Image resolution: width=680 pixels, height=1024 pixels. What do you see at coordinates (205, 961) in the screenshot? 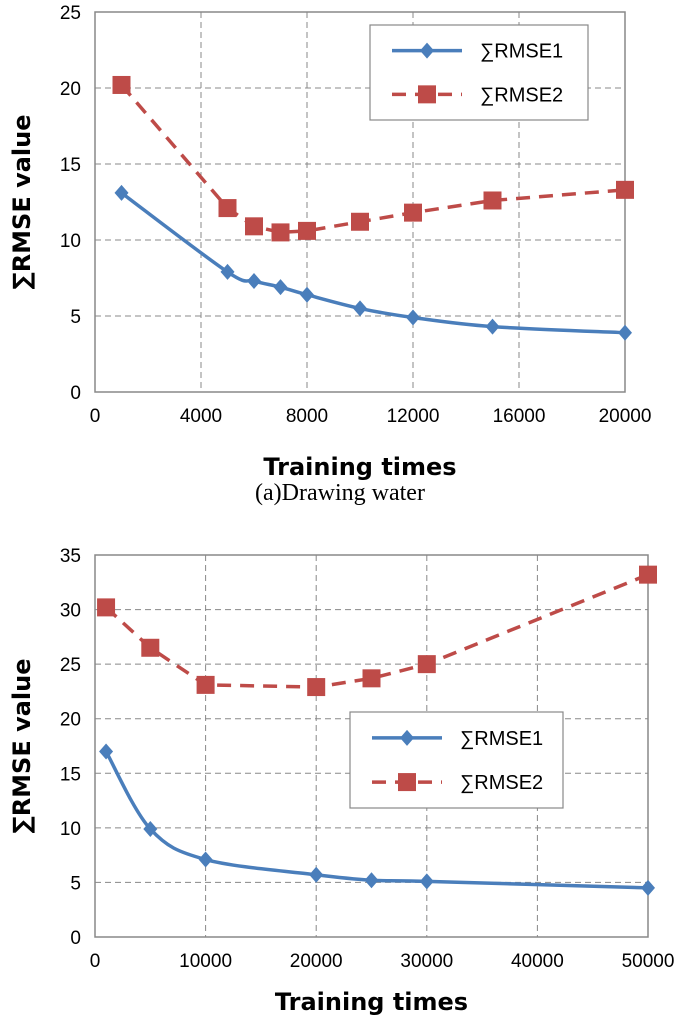
I see `x-tick-label: 10000` at bounding box center [205, 961].